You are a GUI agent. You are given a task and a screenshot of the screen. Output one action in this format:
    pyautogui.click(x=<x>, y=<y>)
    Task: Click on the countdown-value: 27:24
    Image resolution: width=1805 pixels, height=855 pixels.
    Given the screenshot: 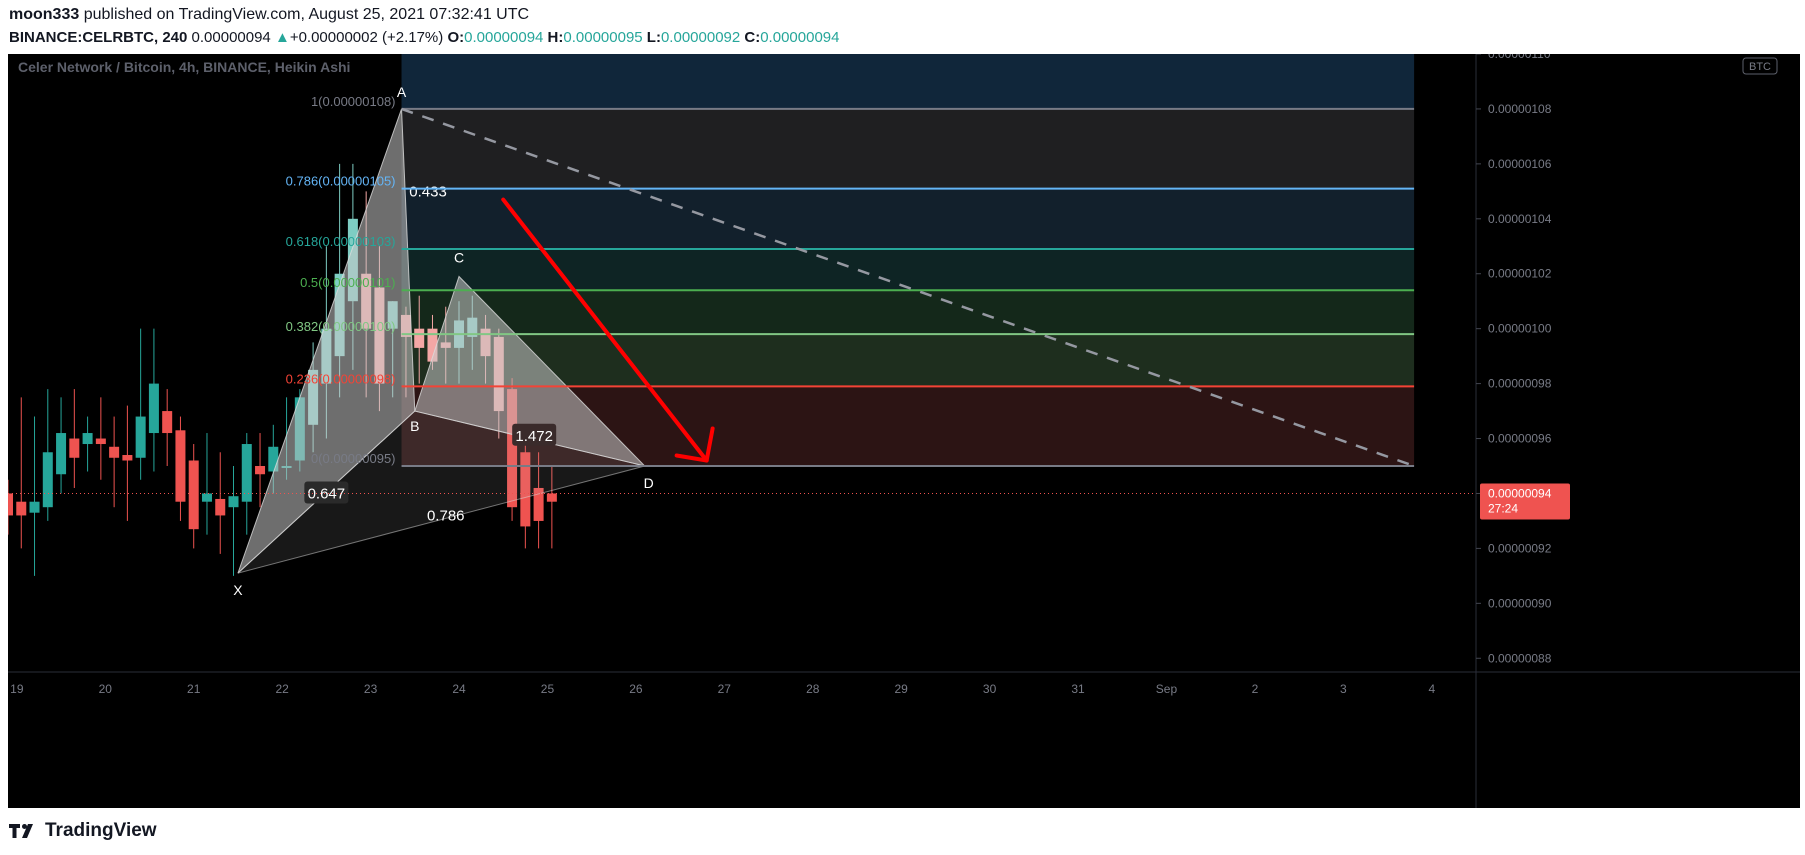 What is the action you would take?
    pyautogui.click(x=1503, y=508)
    